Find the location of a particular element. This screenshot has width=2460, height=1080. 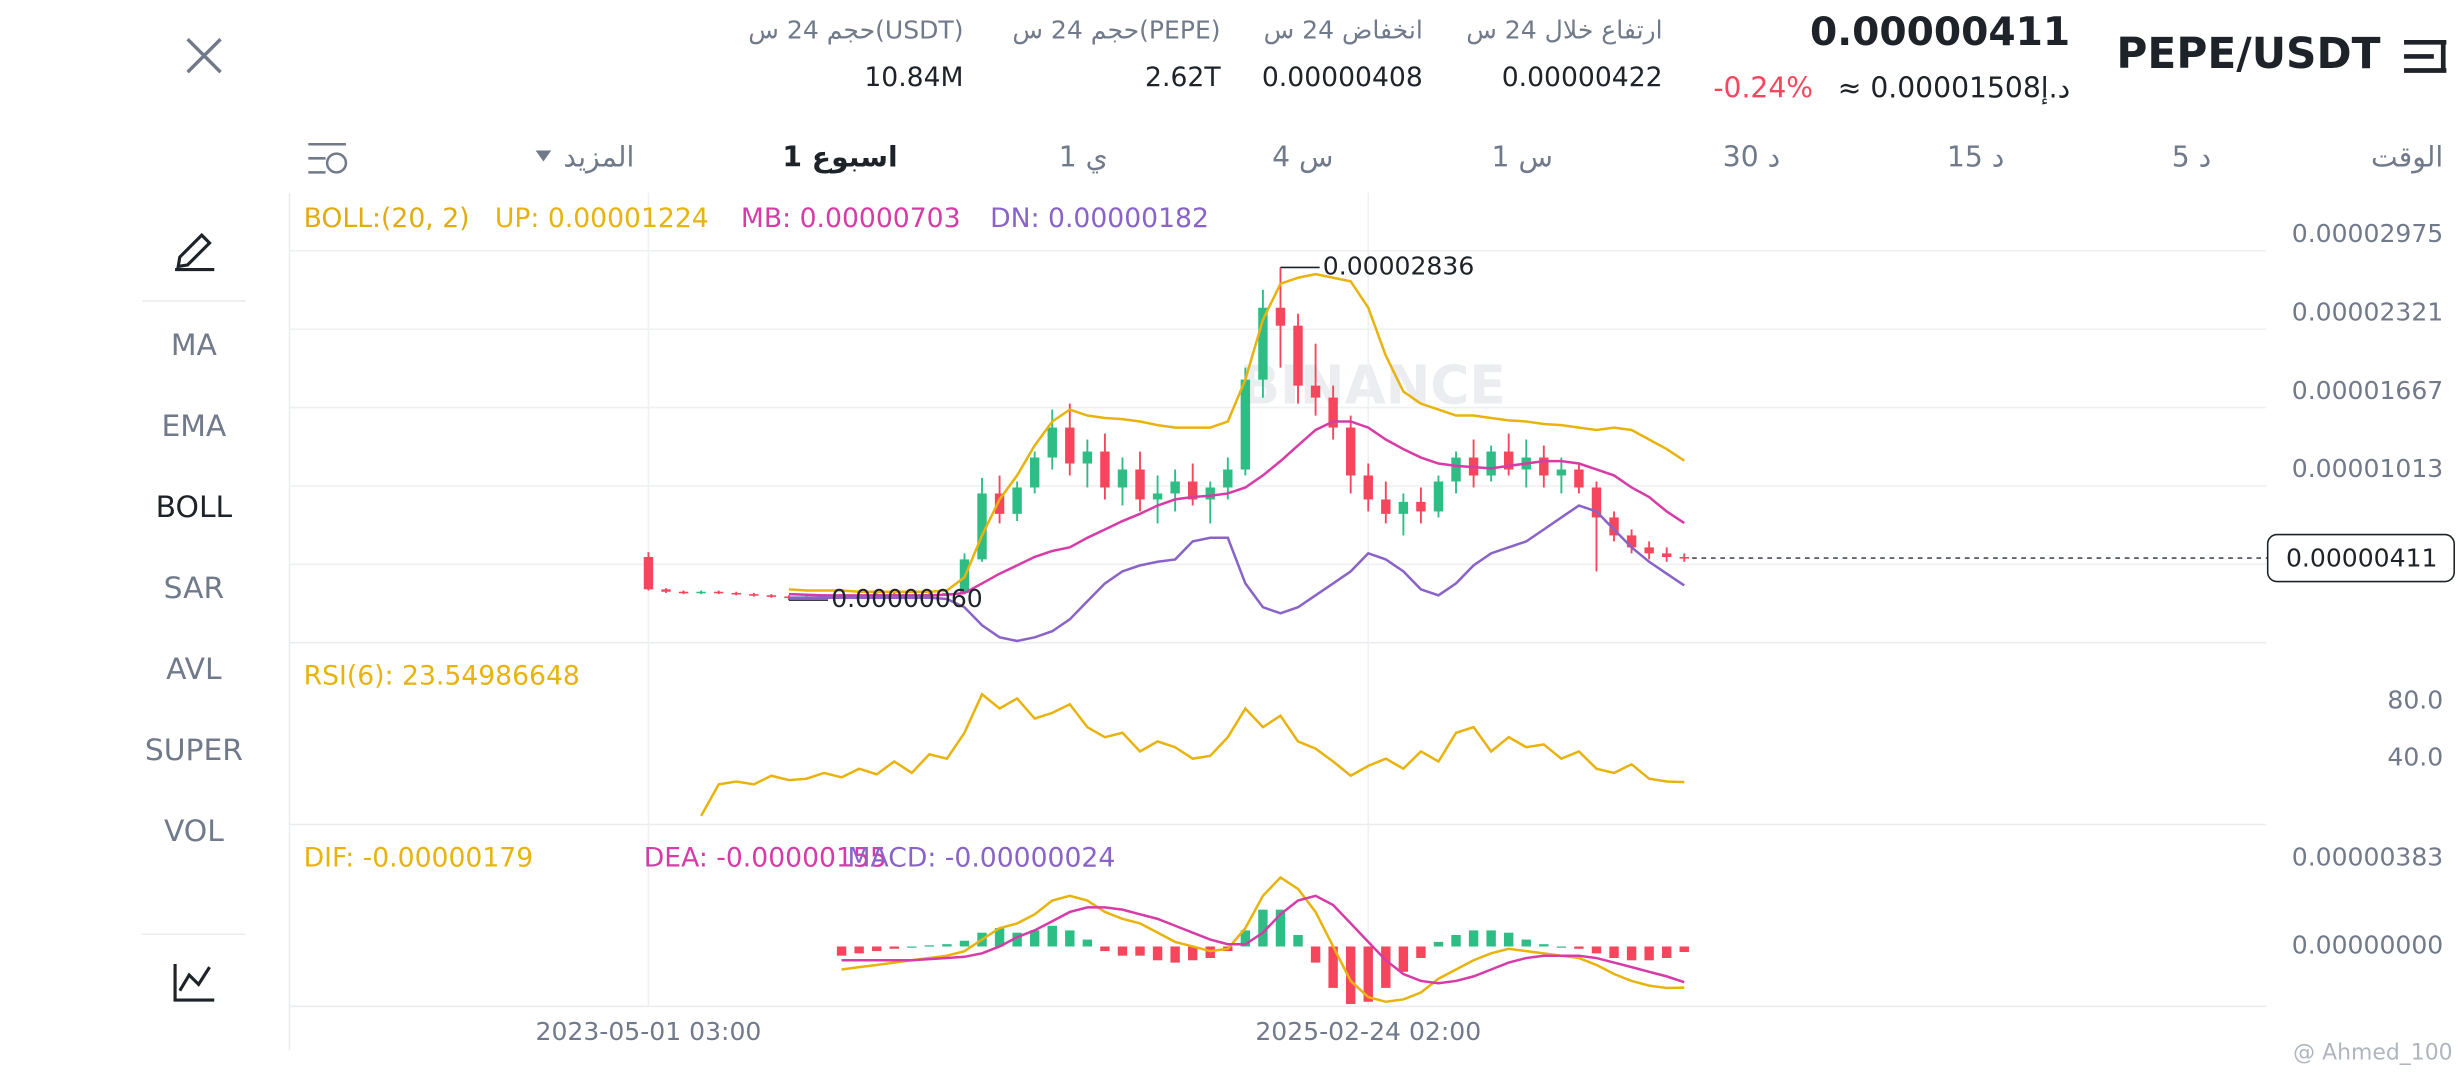

y-tick-label: 0.00002321 is located at coordinates (2367, 312).